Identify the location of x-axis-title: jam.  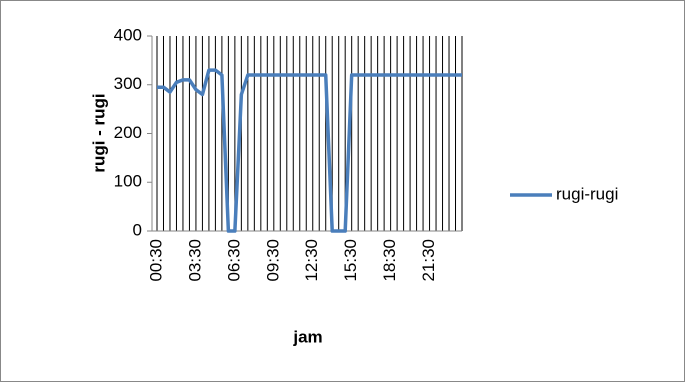
(307, 336).